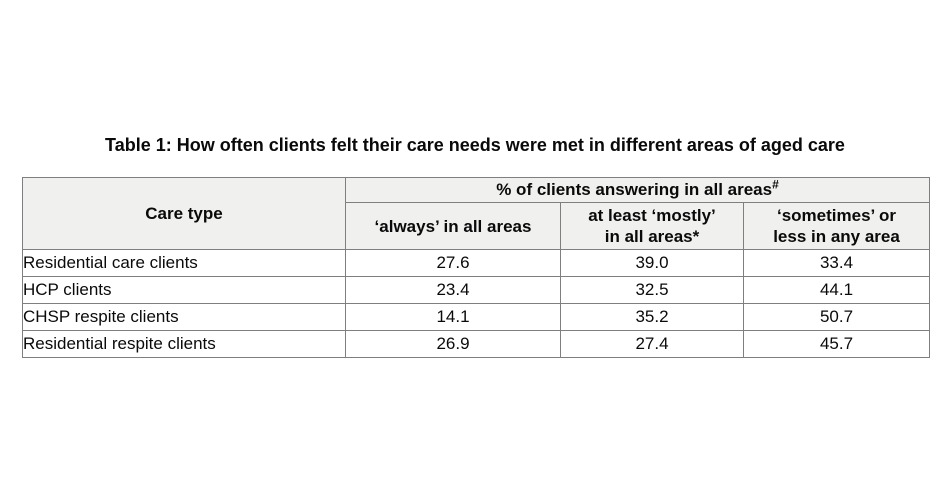 The image size is (950, 497). I want to click on header-mostly-line1: at least ‘mostly’, so click(652, 215).